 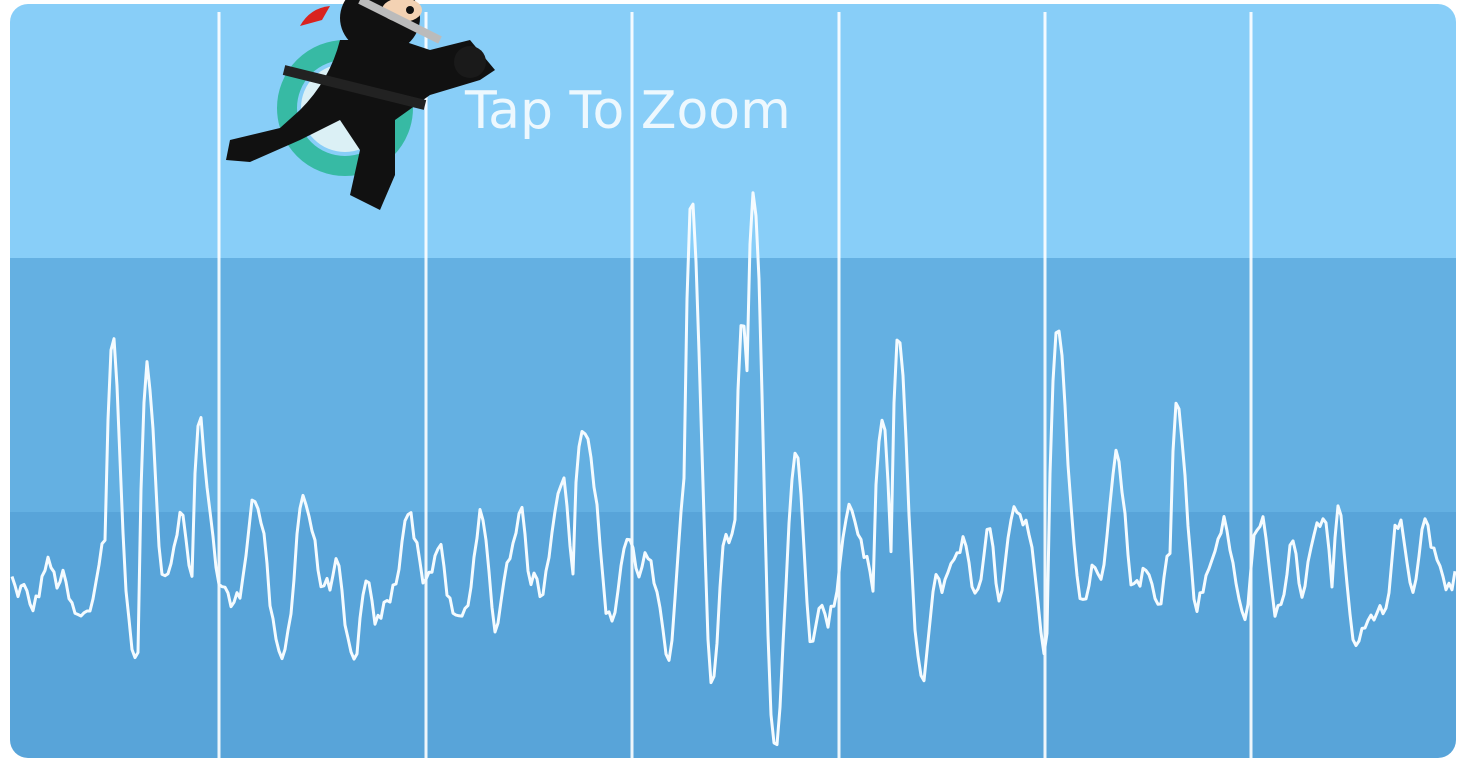 I want to click on ninja-character, so click(x=360, y=105).